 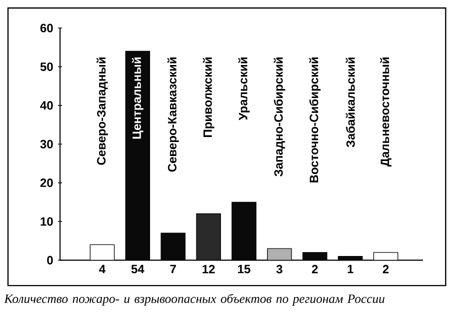 I want to click on y-tick-label: 30, so click(x=46, y=144).